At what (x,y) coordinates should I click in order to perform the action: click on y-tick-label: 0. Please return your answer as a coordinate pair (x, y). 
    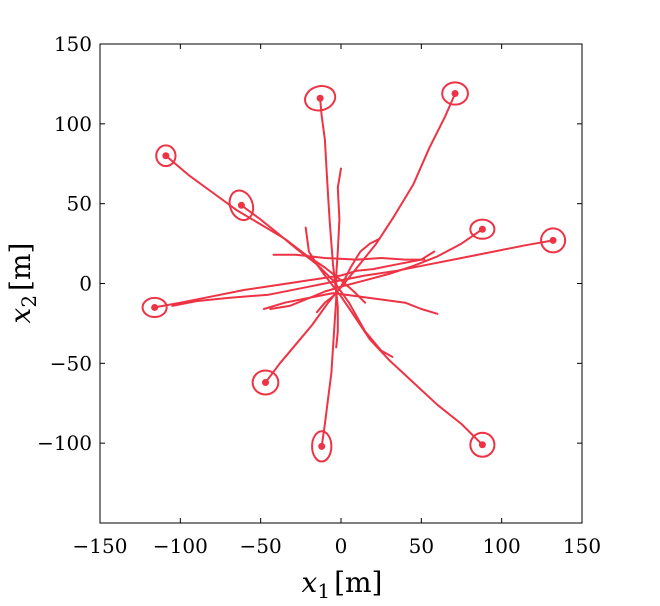
    Looking at the image, I should click on (85, 284).